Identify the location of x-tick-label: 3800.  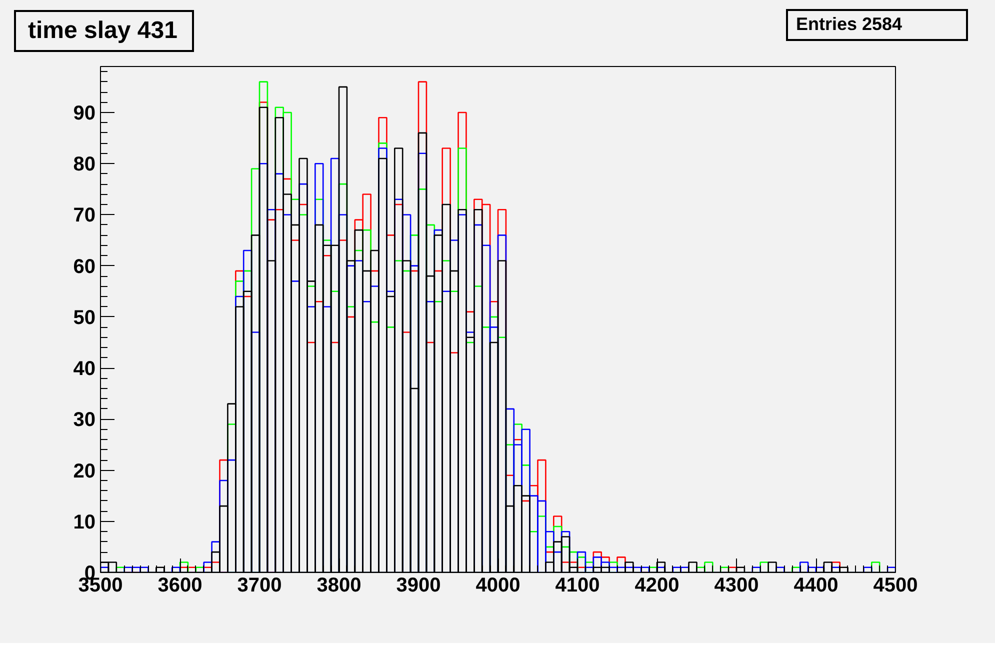
(339, 585).